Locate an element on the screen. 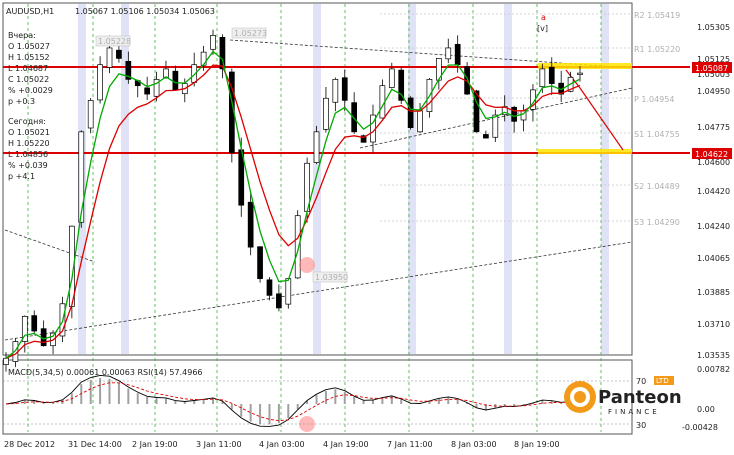 Image resolution: width=734 pixels, height=455 pixels. level-s1: S1 1.04755 is located at coordinates (657, 134).